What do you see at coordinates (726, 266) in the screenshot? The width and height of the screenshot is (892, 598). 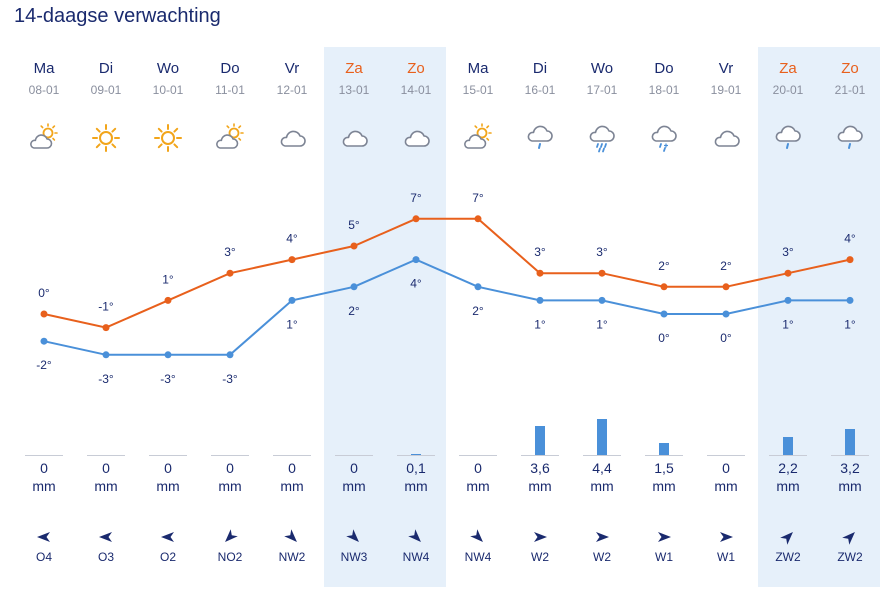 I see `max-temperature-label: 2°` at bounding box center [726, 266].